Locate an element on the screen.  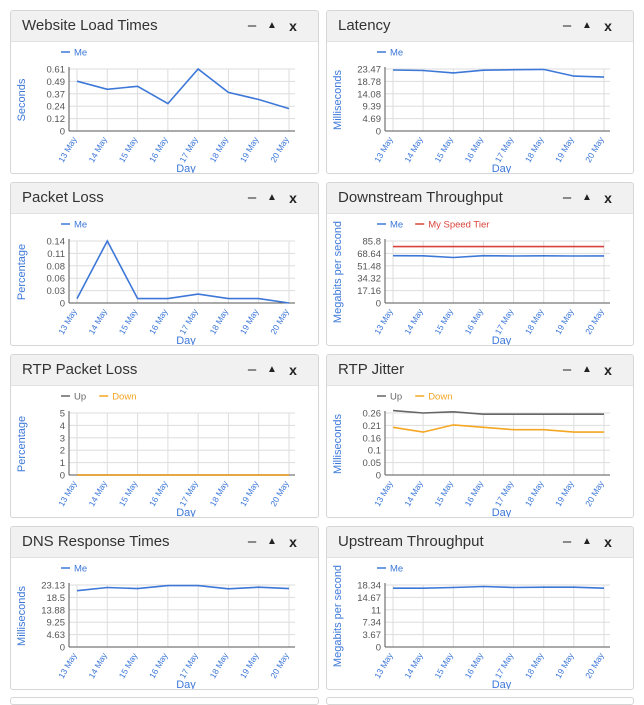
legend-item: Up is located at coordinates (73, 397).